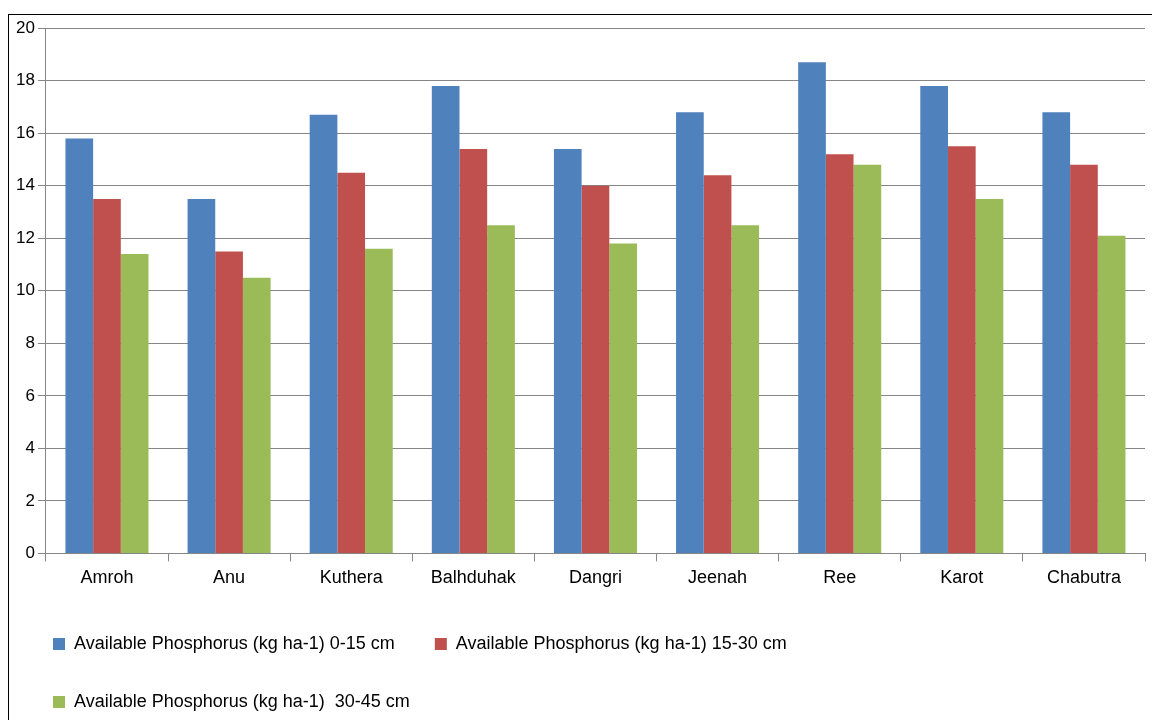 The width and height of the screenshot is (1152, 720). Describe the element at coordinates (25, 237) in the screenshot. I see `y-tick-label: 12` at that location.